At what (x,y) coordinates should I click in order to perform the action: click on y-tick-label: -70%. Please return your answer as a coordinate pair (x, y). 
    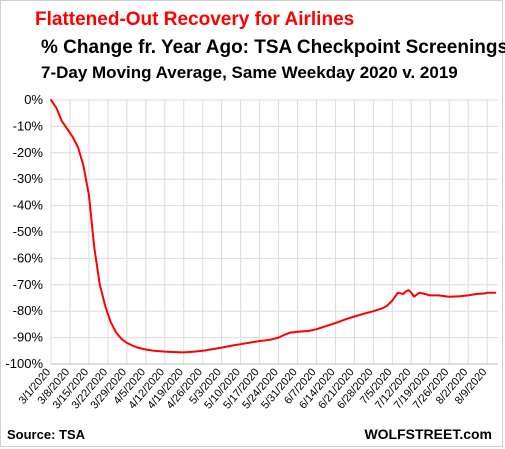
    Looking at the image, I should click on (28, 284).